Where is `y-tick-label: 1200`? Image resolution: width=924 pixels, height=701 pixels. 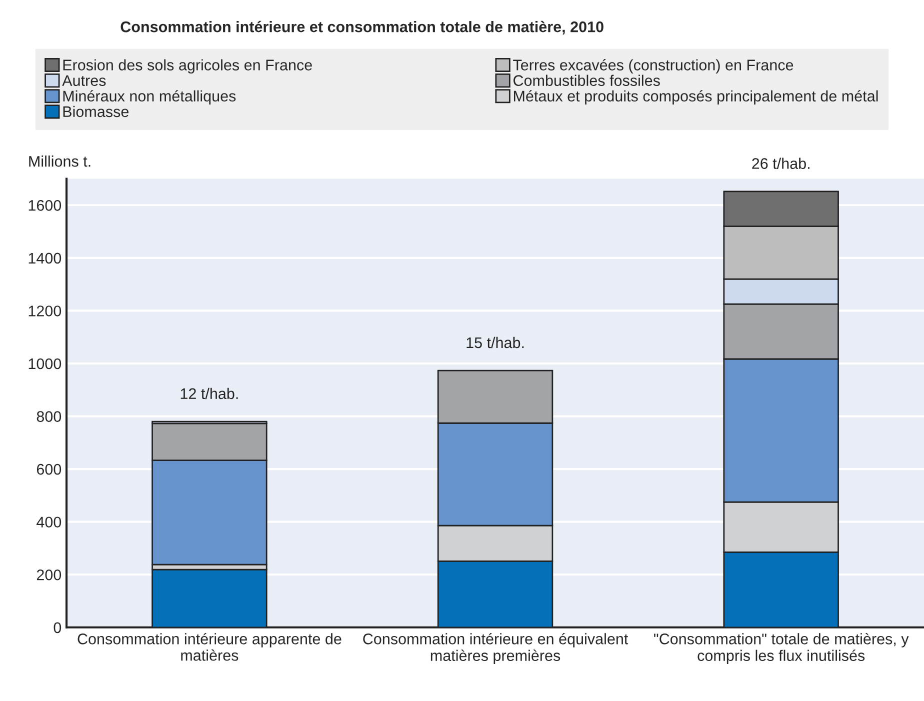
y-tick-label: 1200 is located at coordinates (45, 311).